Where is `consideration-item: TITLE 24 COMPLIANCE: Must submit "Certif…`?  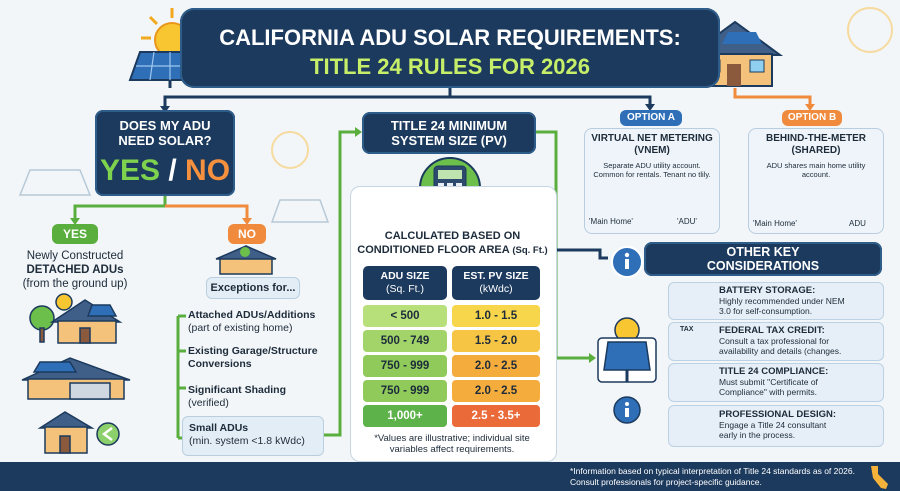
consideration-item: TITLE 24 COMPLIANCE: Must submit "Certif… is located at coordinates (776, 382).